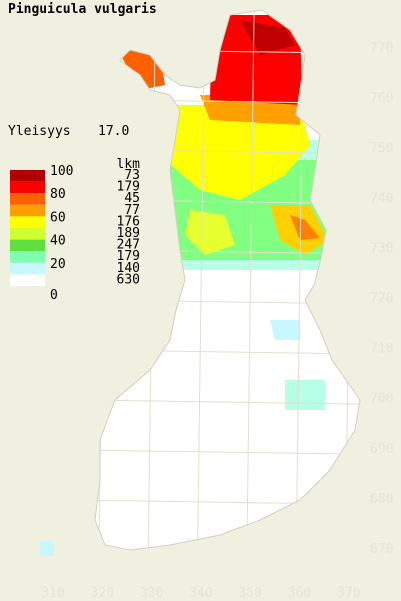  Describe the element at coordinates (140, 67) in the screenshot. I see `zone-west-arm` at that location.